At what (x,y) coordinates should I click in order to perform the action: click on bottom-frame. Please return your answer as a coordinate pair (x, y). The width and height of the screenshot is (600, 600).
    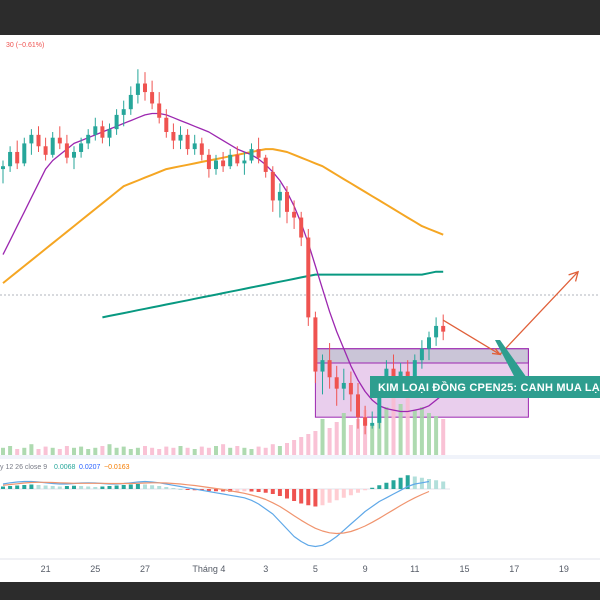
    Looking at the image, I should click on (300, 591).